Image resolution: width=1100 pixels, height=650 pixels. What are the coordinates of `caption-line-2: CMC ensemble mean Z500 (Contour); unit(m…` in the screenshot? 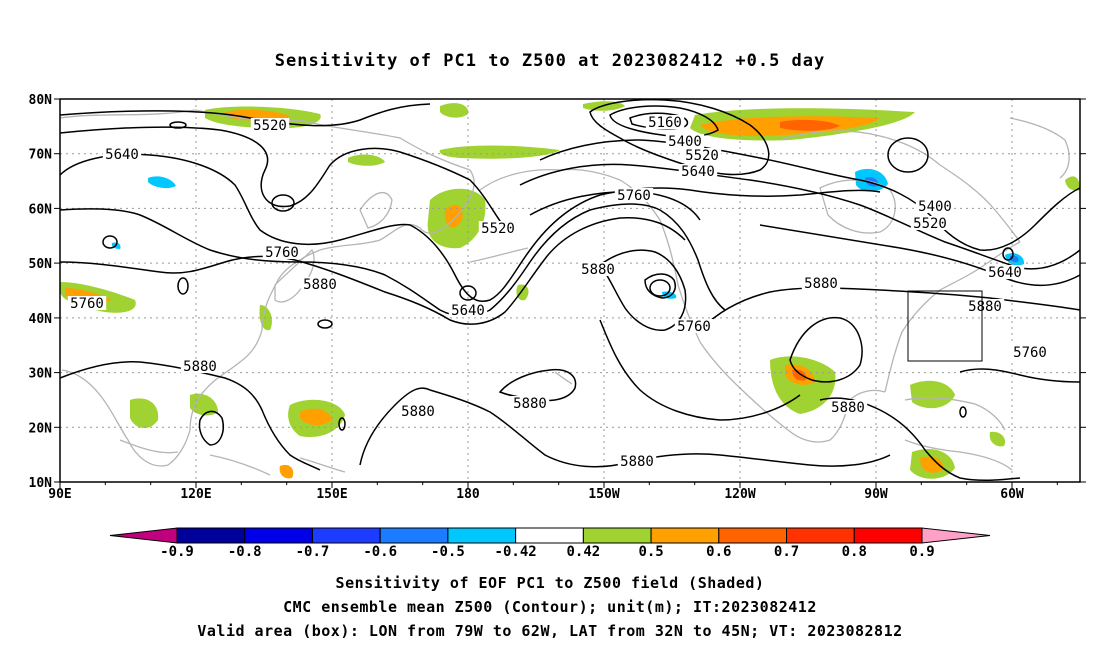 It's located at (550, 607).